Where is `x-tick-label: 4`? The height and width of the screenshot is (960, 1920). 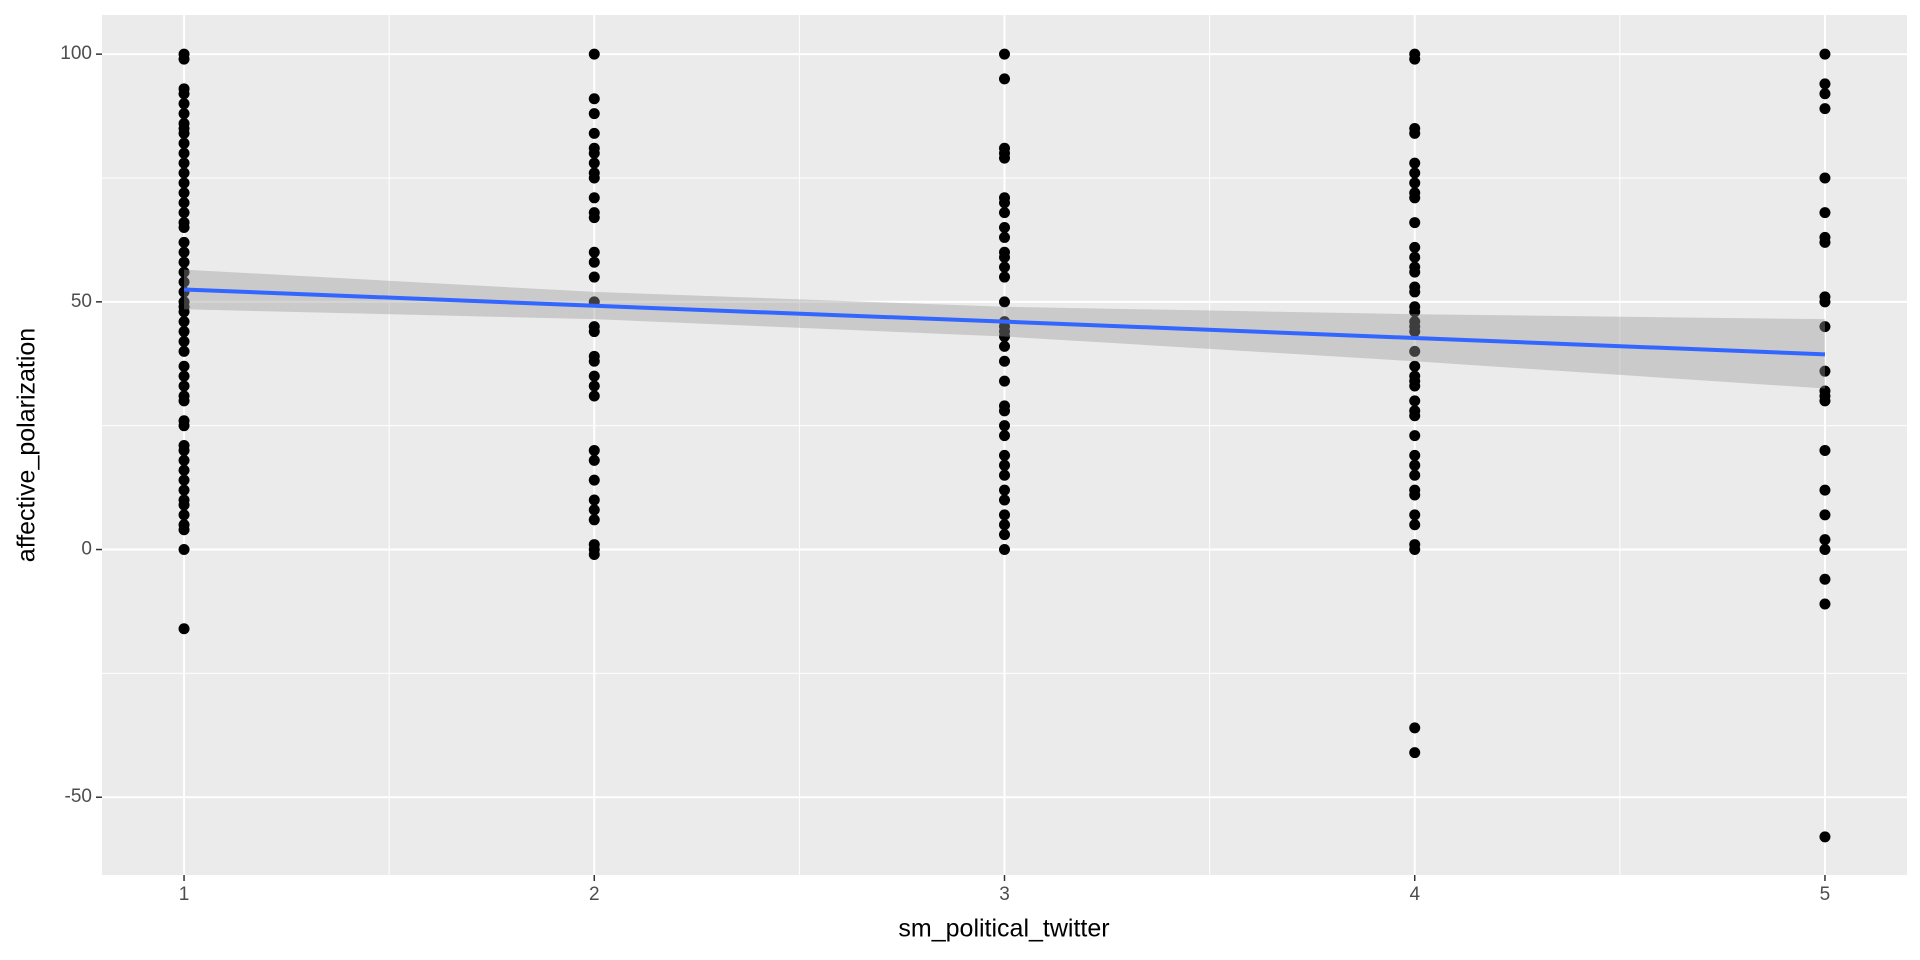
x-tick-label: 4 is located at coordinates (1414, 894).